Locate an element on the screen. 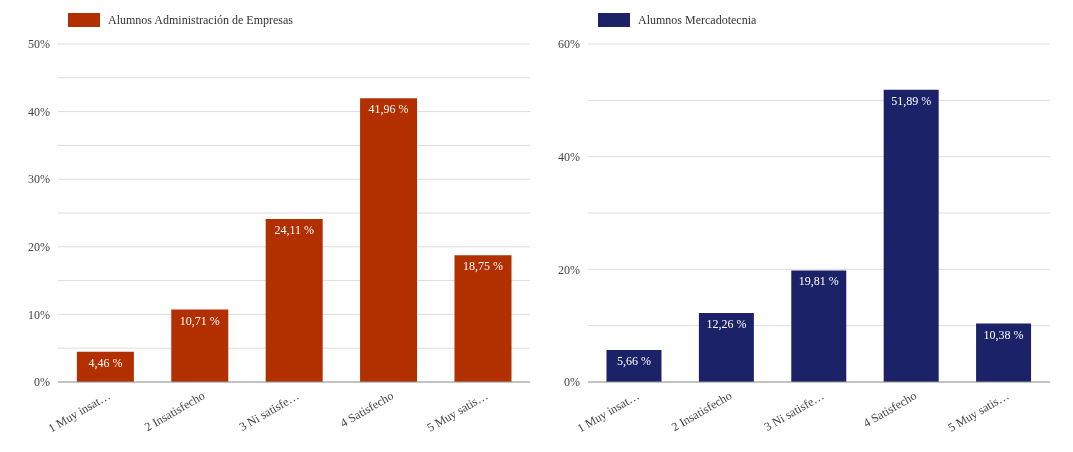  data-label: 12,26 % is located at coordinates (726, 323).